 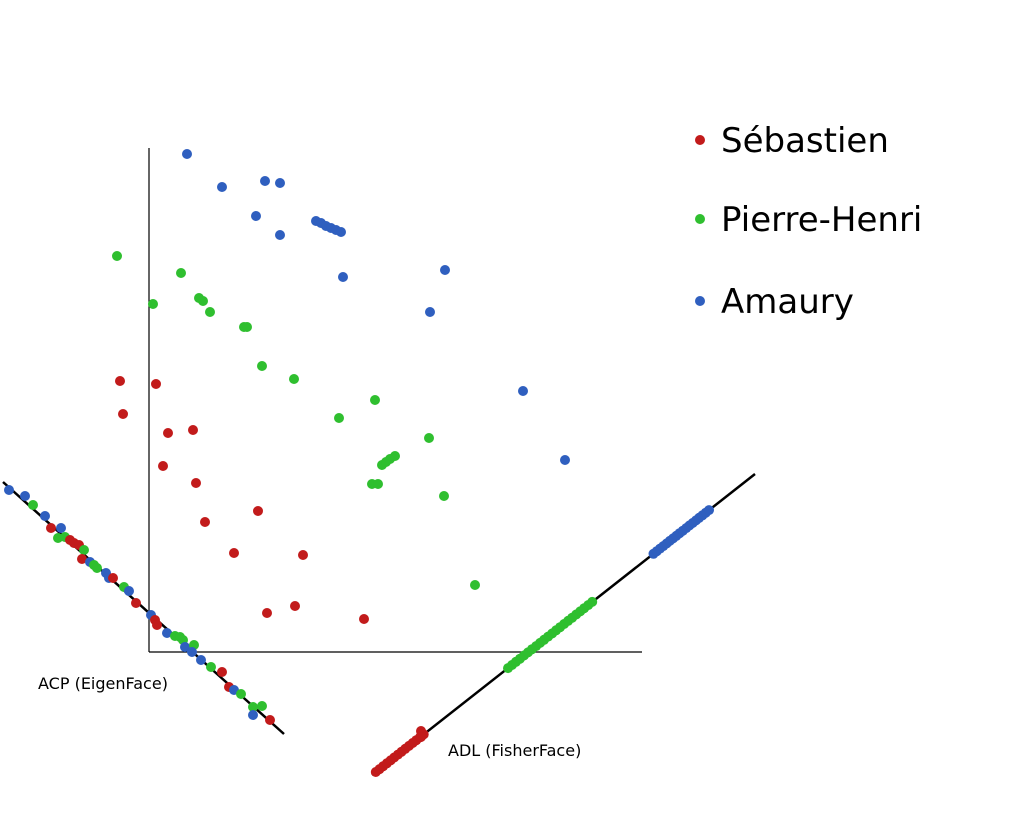 What do you see at coordinates (787, 302) in the screenshot?
I see `legend-label-amaury: Amaury` at bounding box center [787, 302].